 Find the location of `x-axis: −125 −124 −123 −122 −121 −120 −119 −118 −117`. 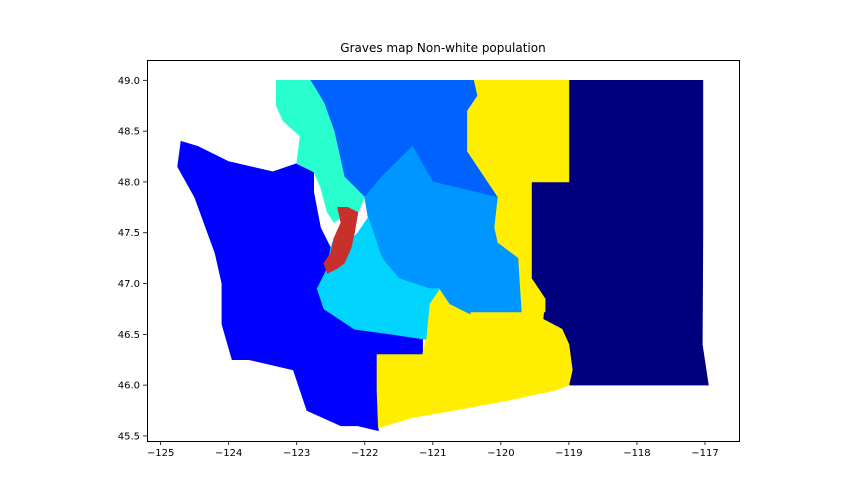

x-axis: −125 −124 −123 −122 −121 −120 −119 −118 −117 is located at coordinates (433, 450).